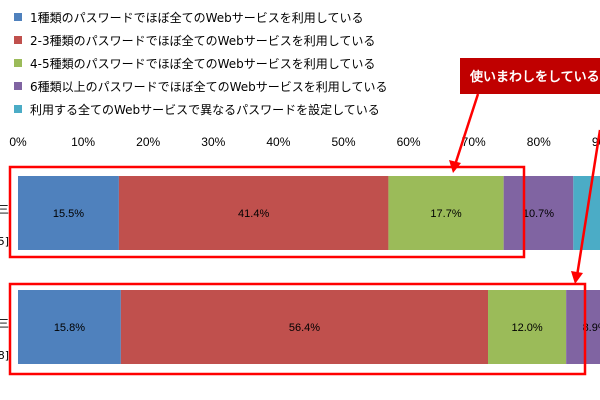  Describe the element at coordinates (534, 77) in the screenshot. I see `callout-text: 使いまわしをしている` at that location.